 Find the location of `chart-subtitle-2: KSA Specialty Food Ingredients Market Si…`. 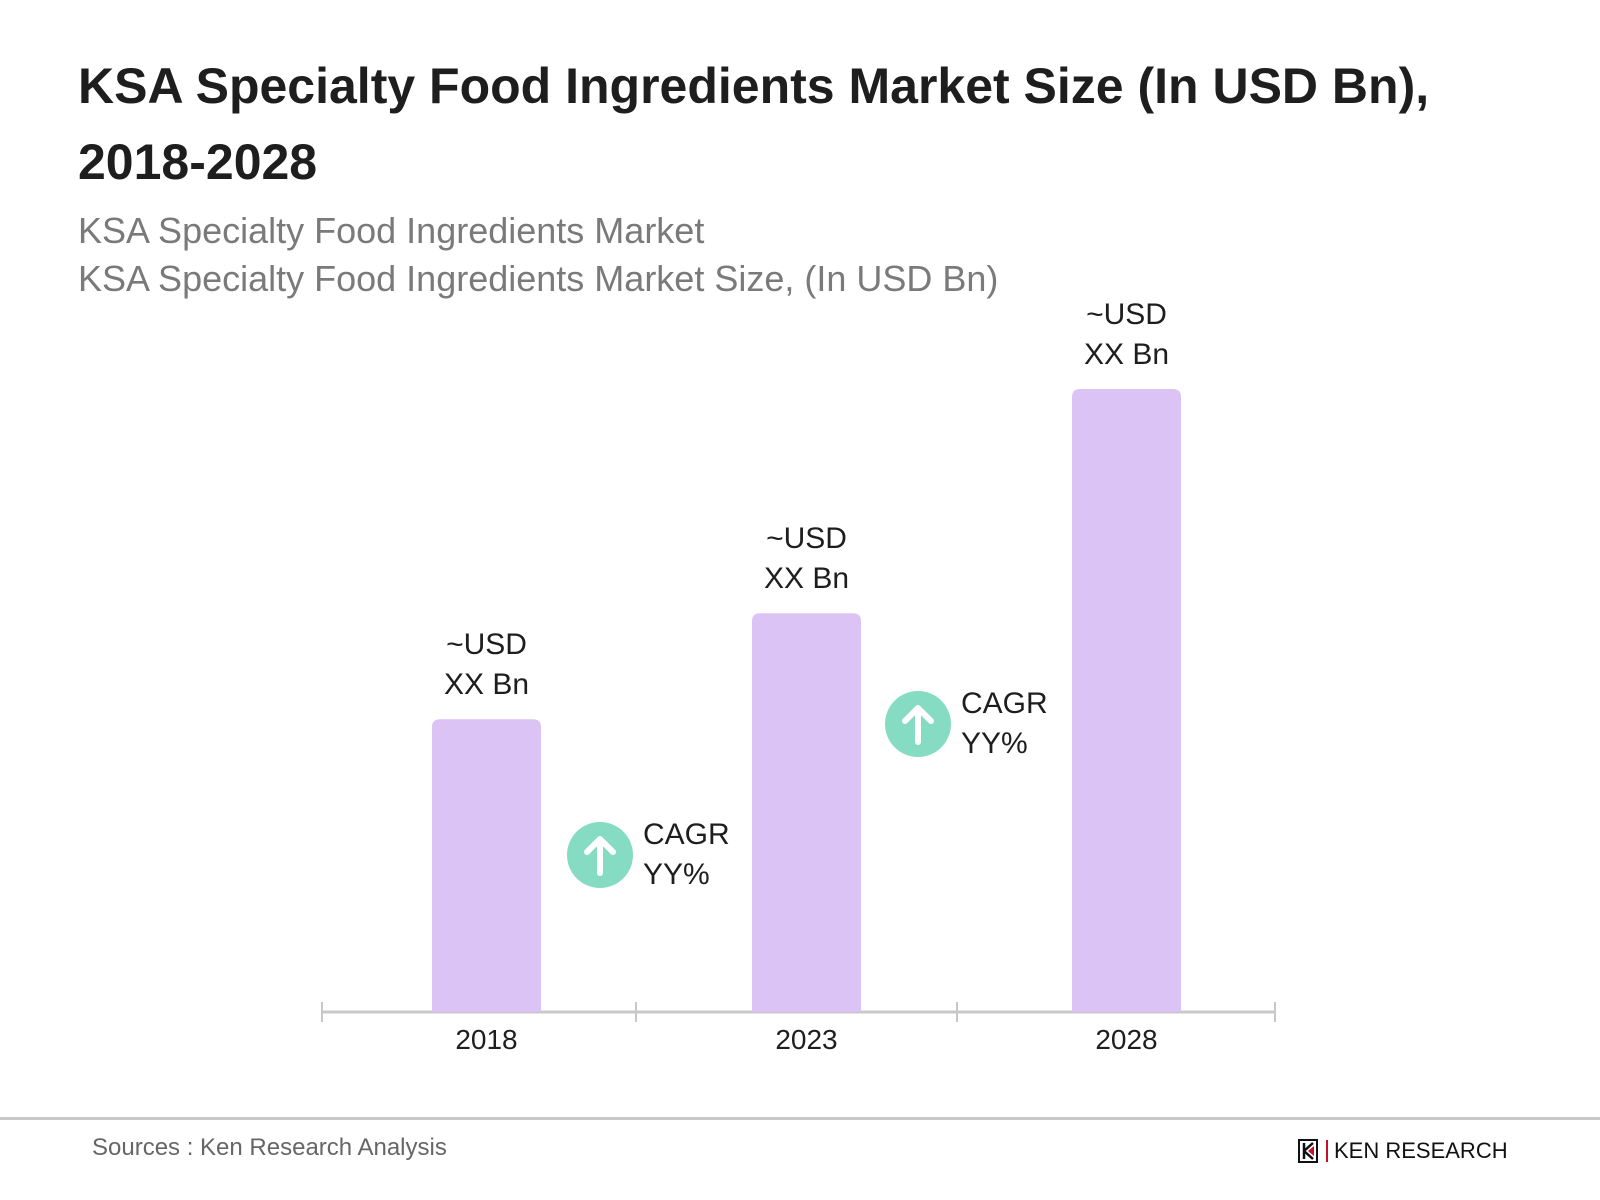

chart-subtitle-2: KSA Specialty Food Ingredients Market Si… is located at coordinates (538, 278).